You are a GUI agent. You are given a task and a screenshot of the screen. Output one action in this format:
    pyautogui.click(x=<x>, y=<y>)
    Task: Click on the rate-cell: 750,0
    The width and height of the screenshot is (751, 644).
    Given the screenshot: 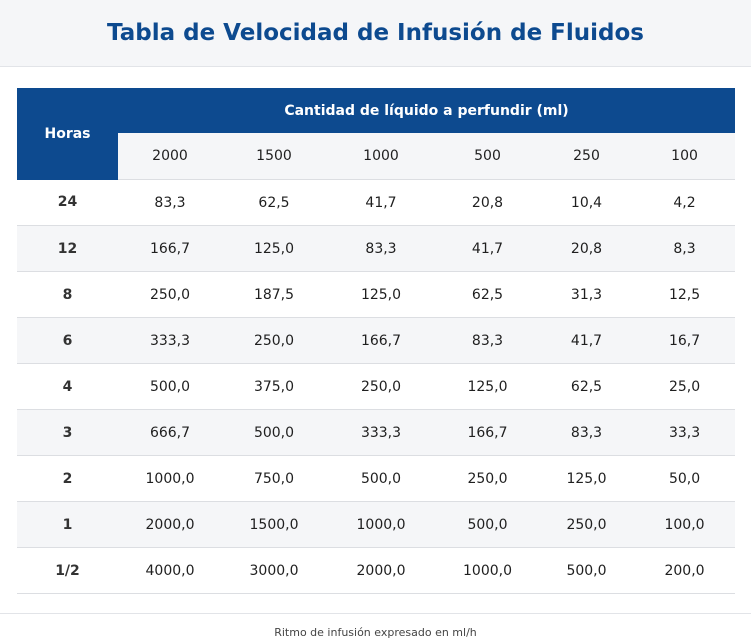 What is the action you would take?
    pyautogui.click(x=274, y=478)
    